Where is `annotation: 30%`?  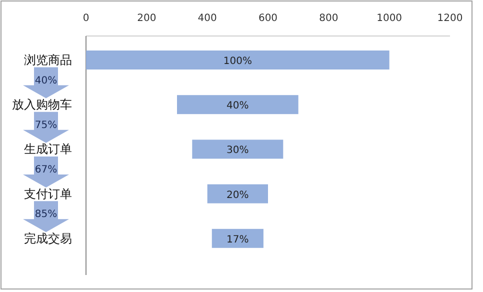 annotation: 30% is located at coordinates (237, 150).